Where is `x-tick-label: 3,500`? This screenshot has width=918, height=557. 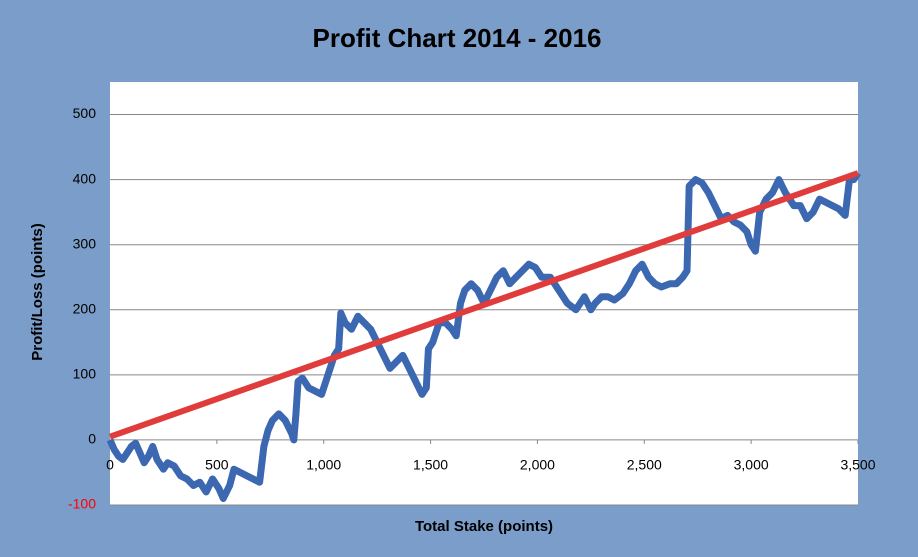 x-tick-label: 3,500 is located at coordinates (857, 465).